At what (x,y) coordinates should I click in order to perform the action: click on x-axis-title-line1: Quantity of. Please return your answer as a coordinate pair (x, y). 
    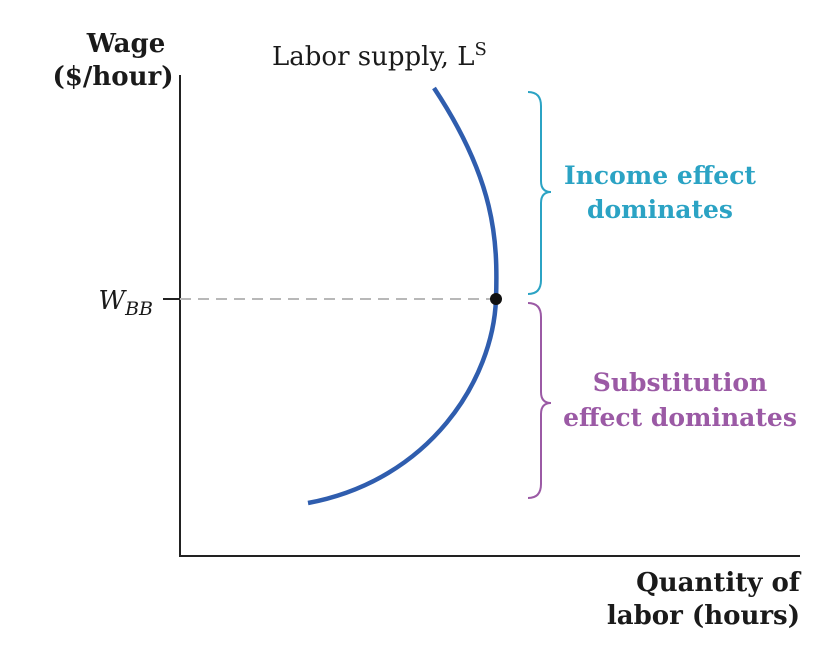
    Looking at the image, I should click on (719, 583).